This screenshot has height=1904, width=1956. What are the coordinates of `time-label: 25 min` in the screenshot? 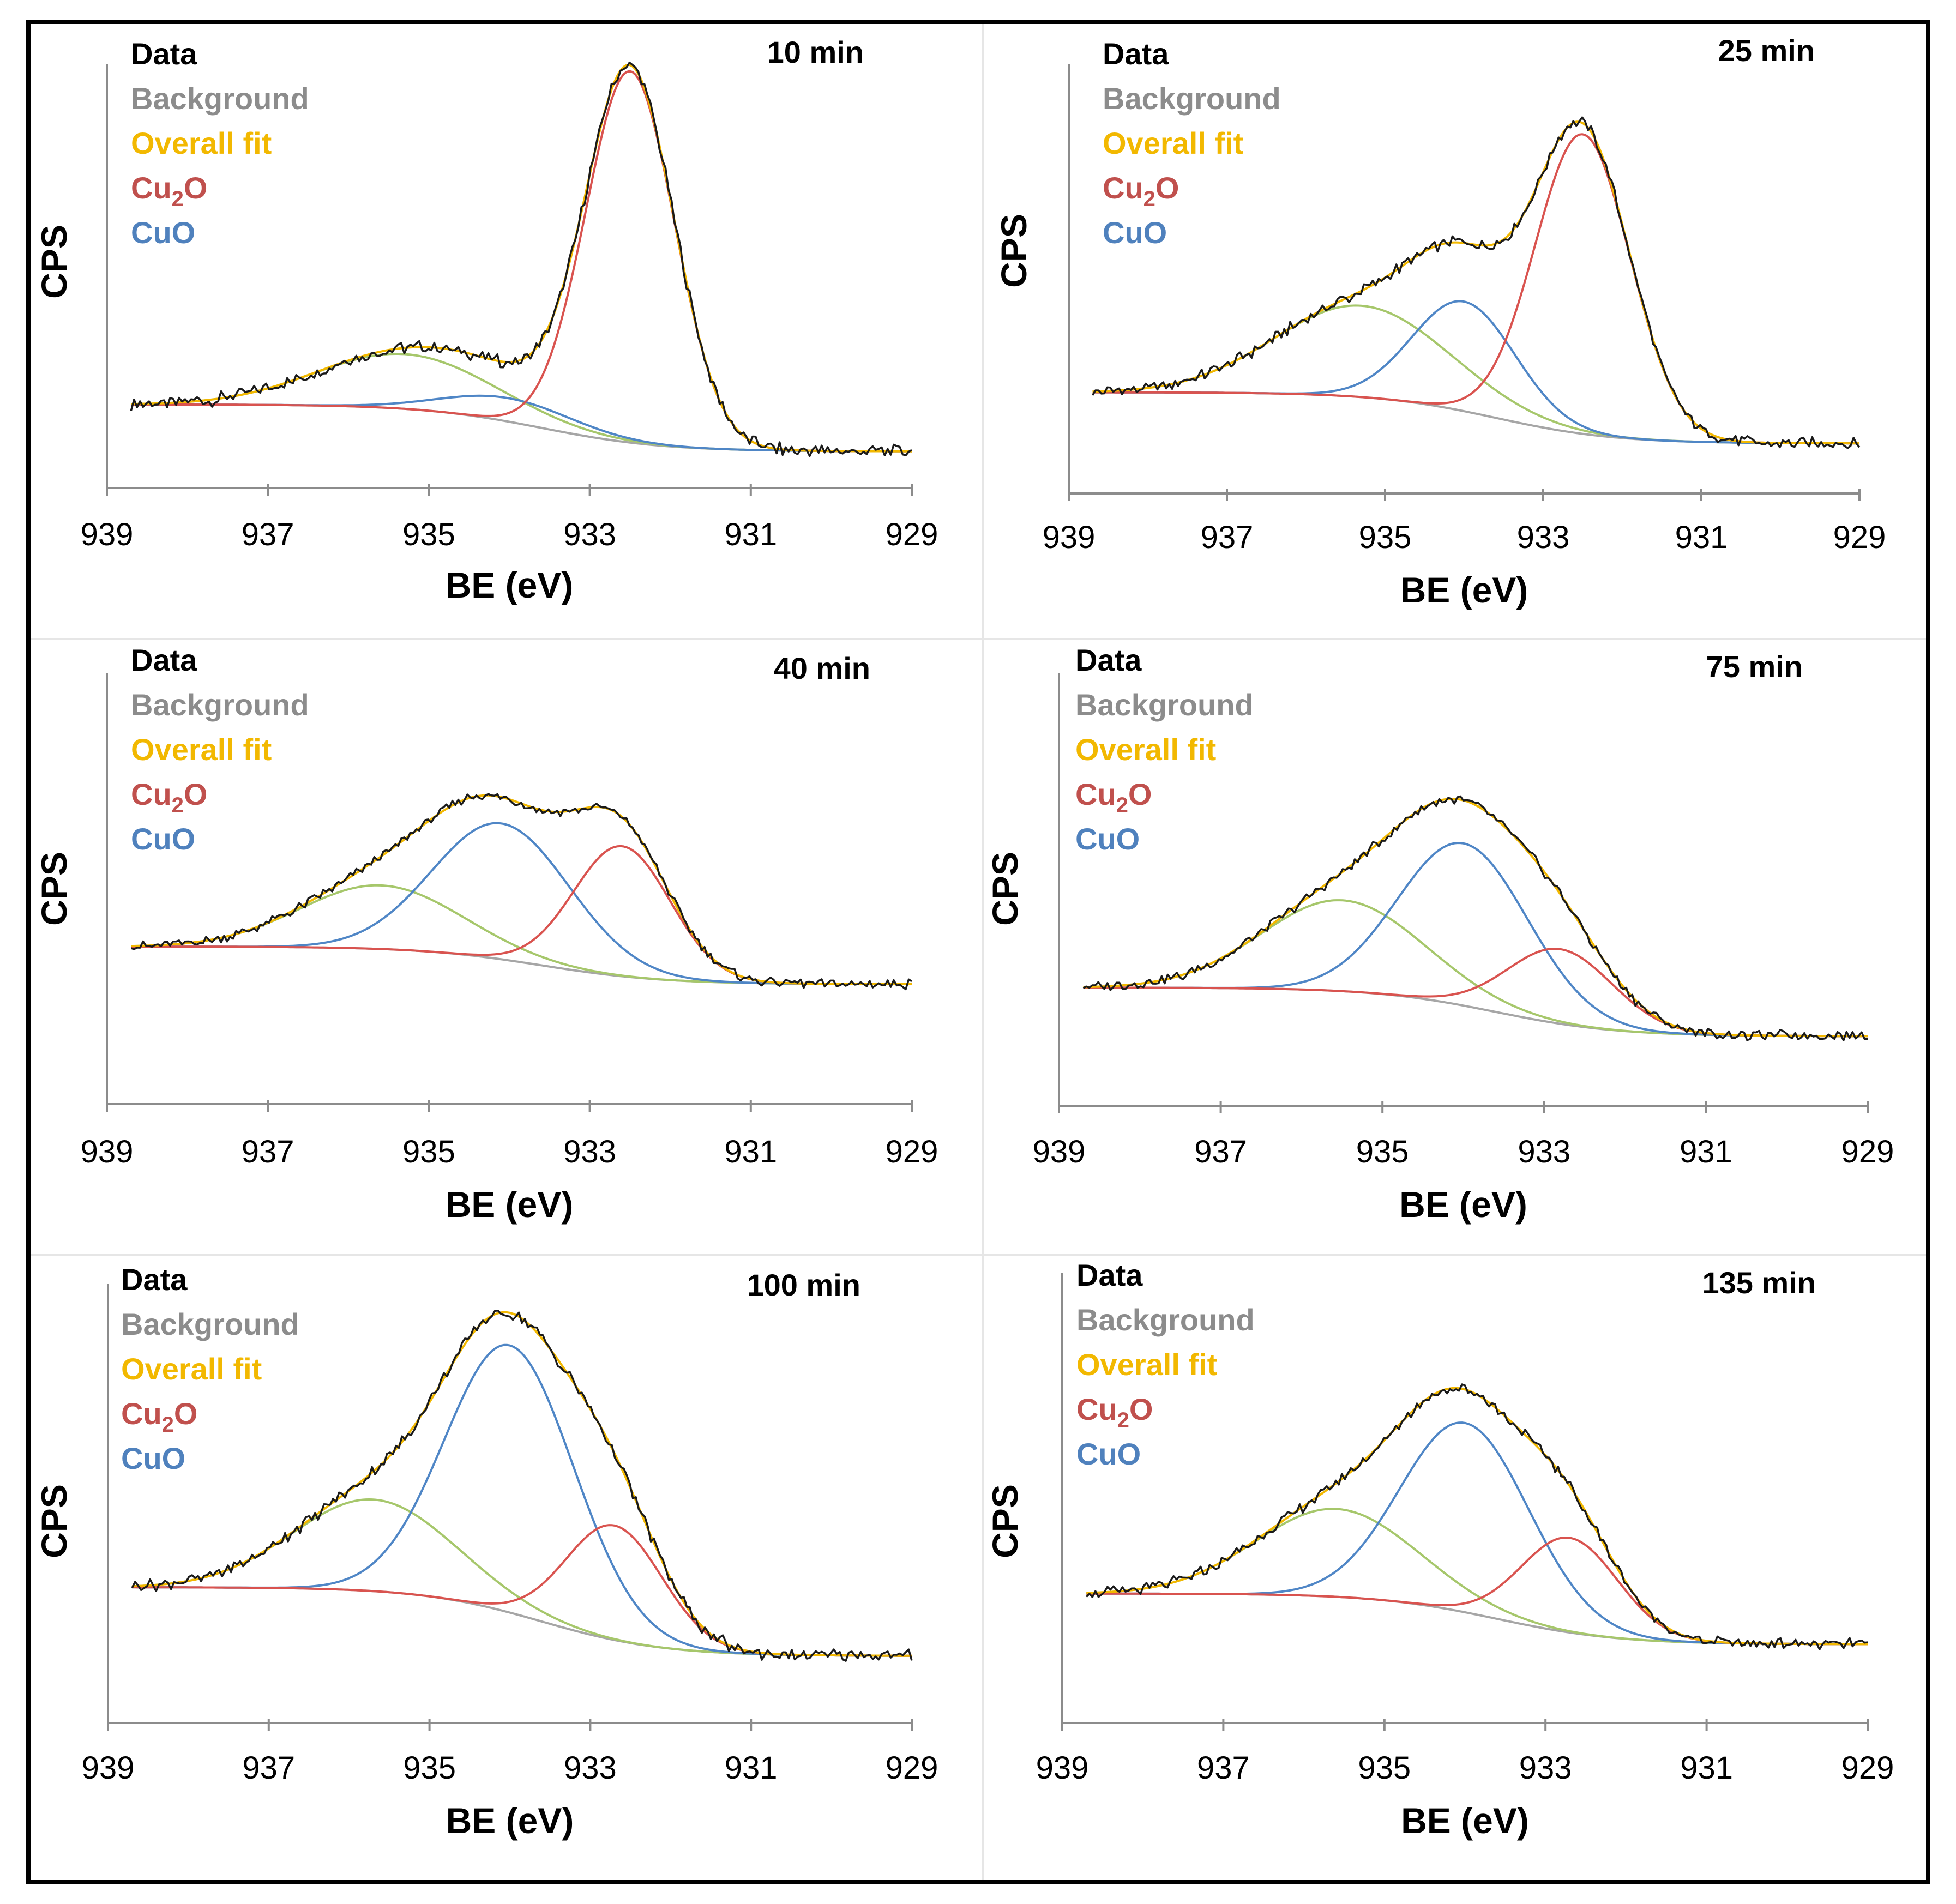 It's located at (1767, 50).